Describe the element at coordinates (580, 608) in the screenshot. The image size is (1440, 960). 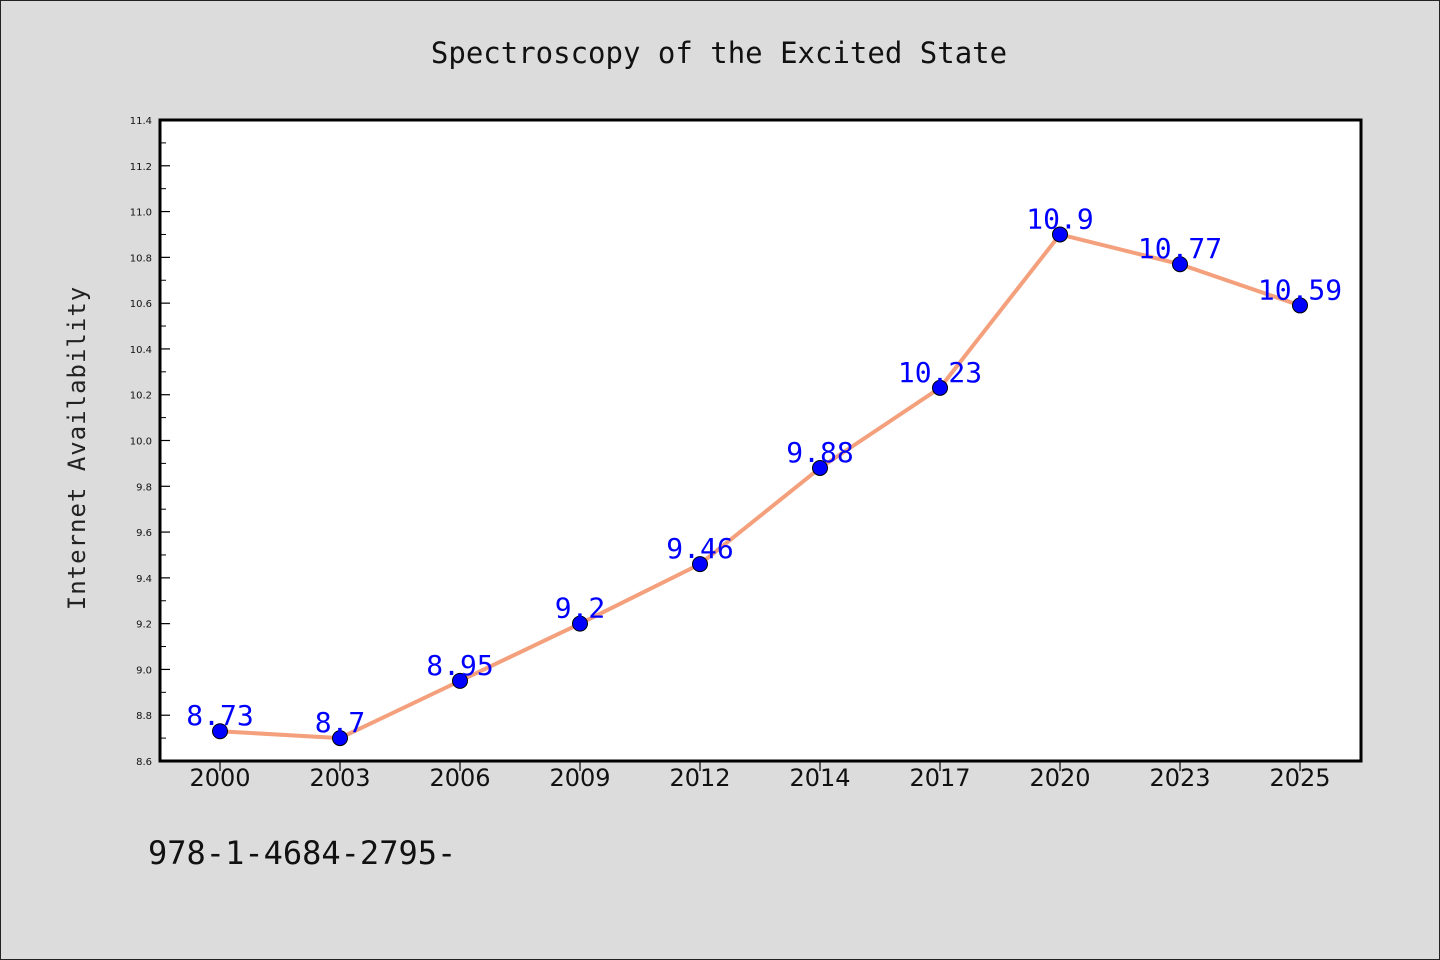
I see `data-label: 9.2` at that location.